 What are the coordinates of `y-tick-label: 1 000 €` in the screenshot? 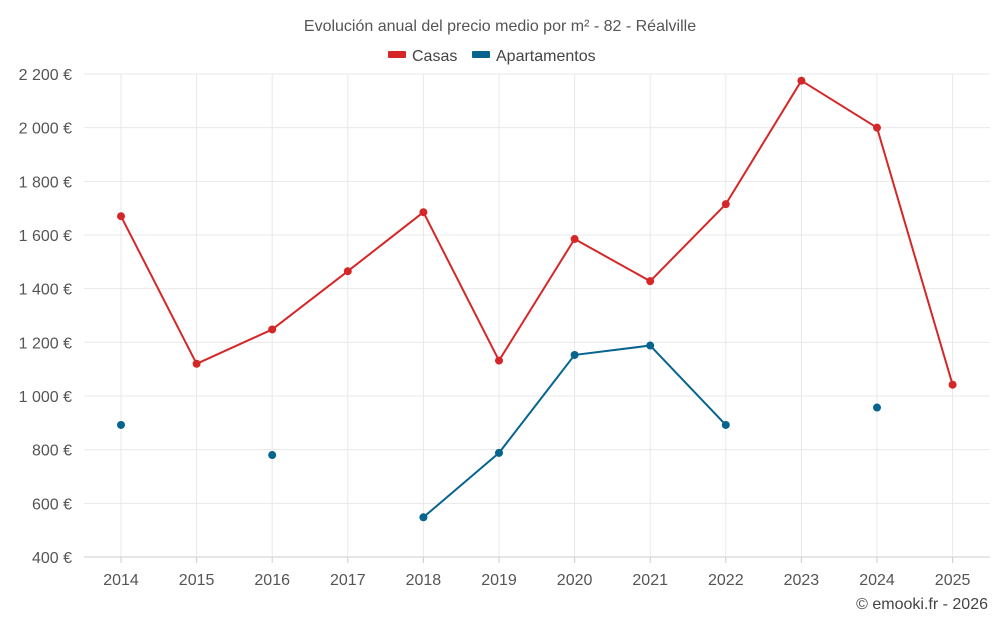 It's located at (45, 397).